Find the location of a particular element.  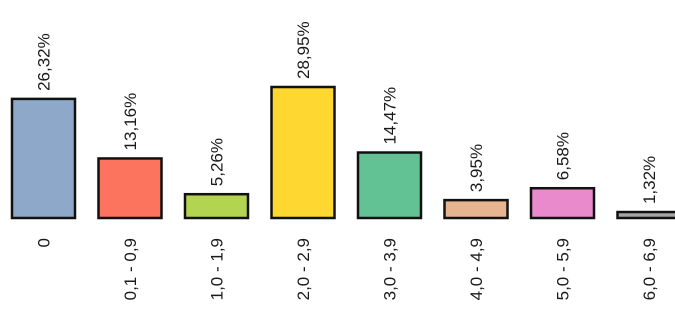

category-label-1: 0,1 - 0,9 is located at coordinates (130, 269).